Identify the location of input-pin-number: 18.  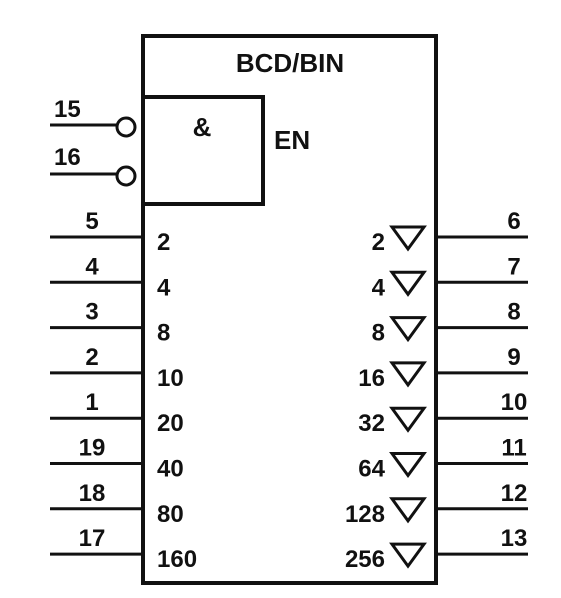
(92, 493).